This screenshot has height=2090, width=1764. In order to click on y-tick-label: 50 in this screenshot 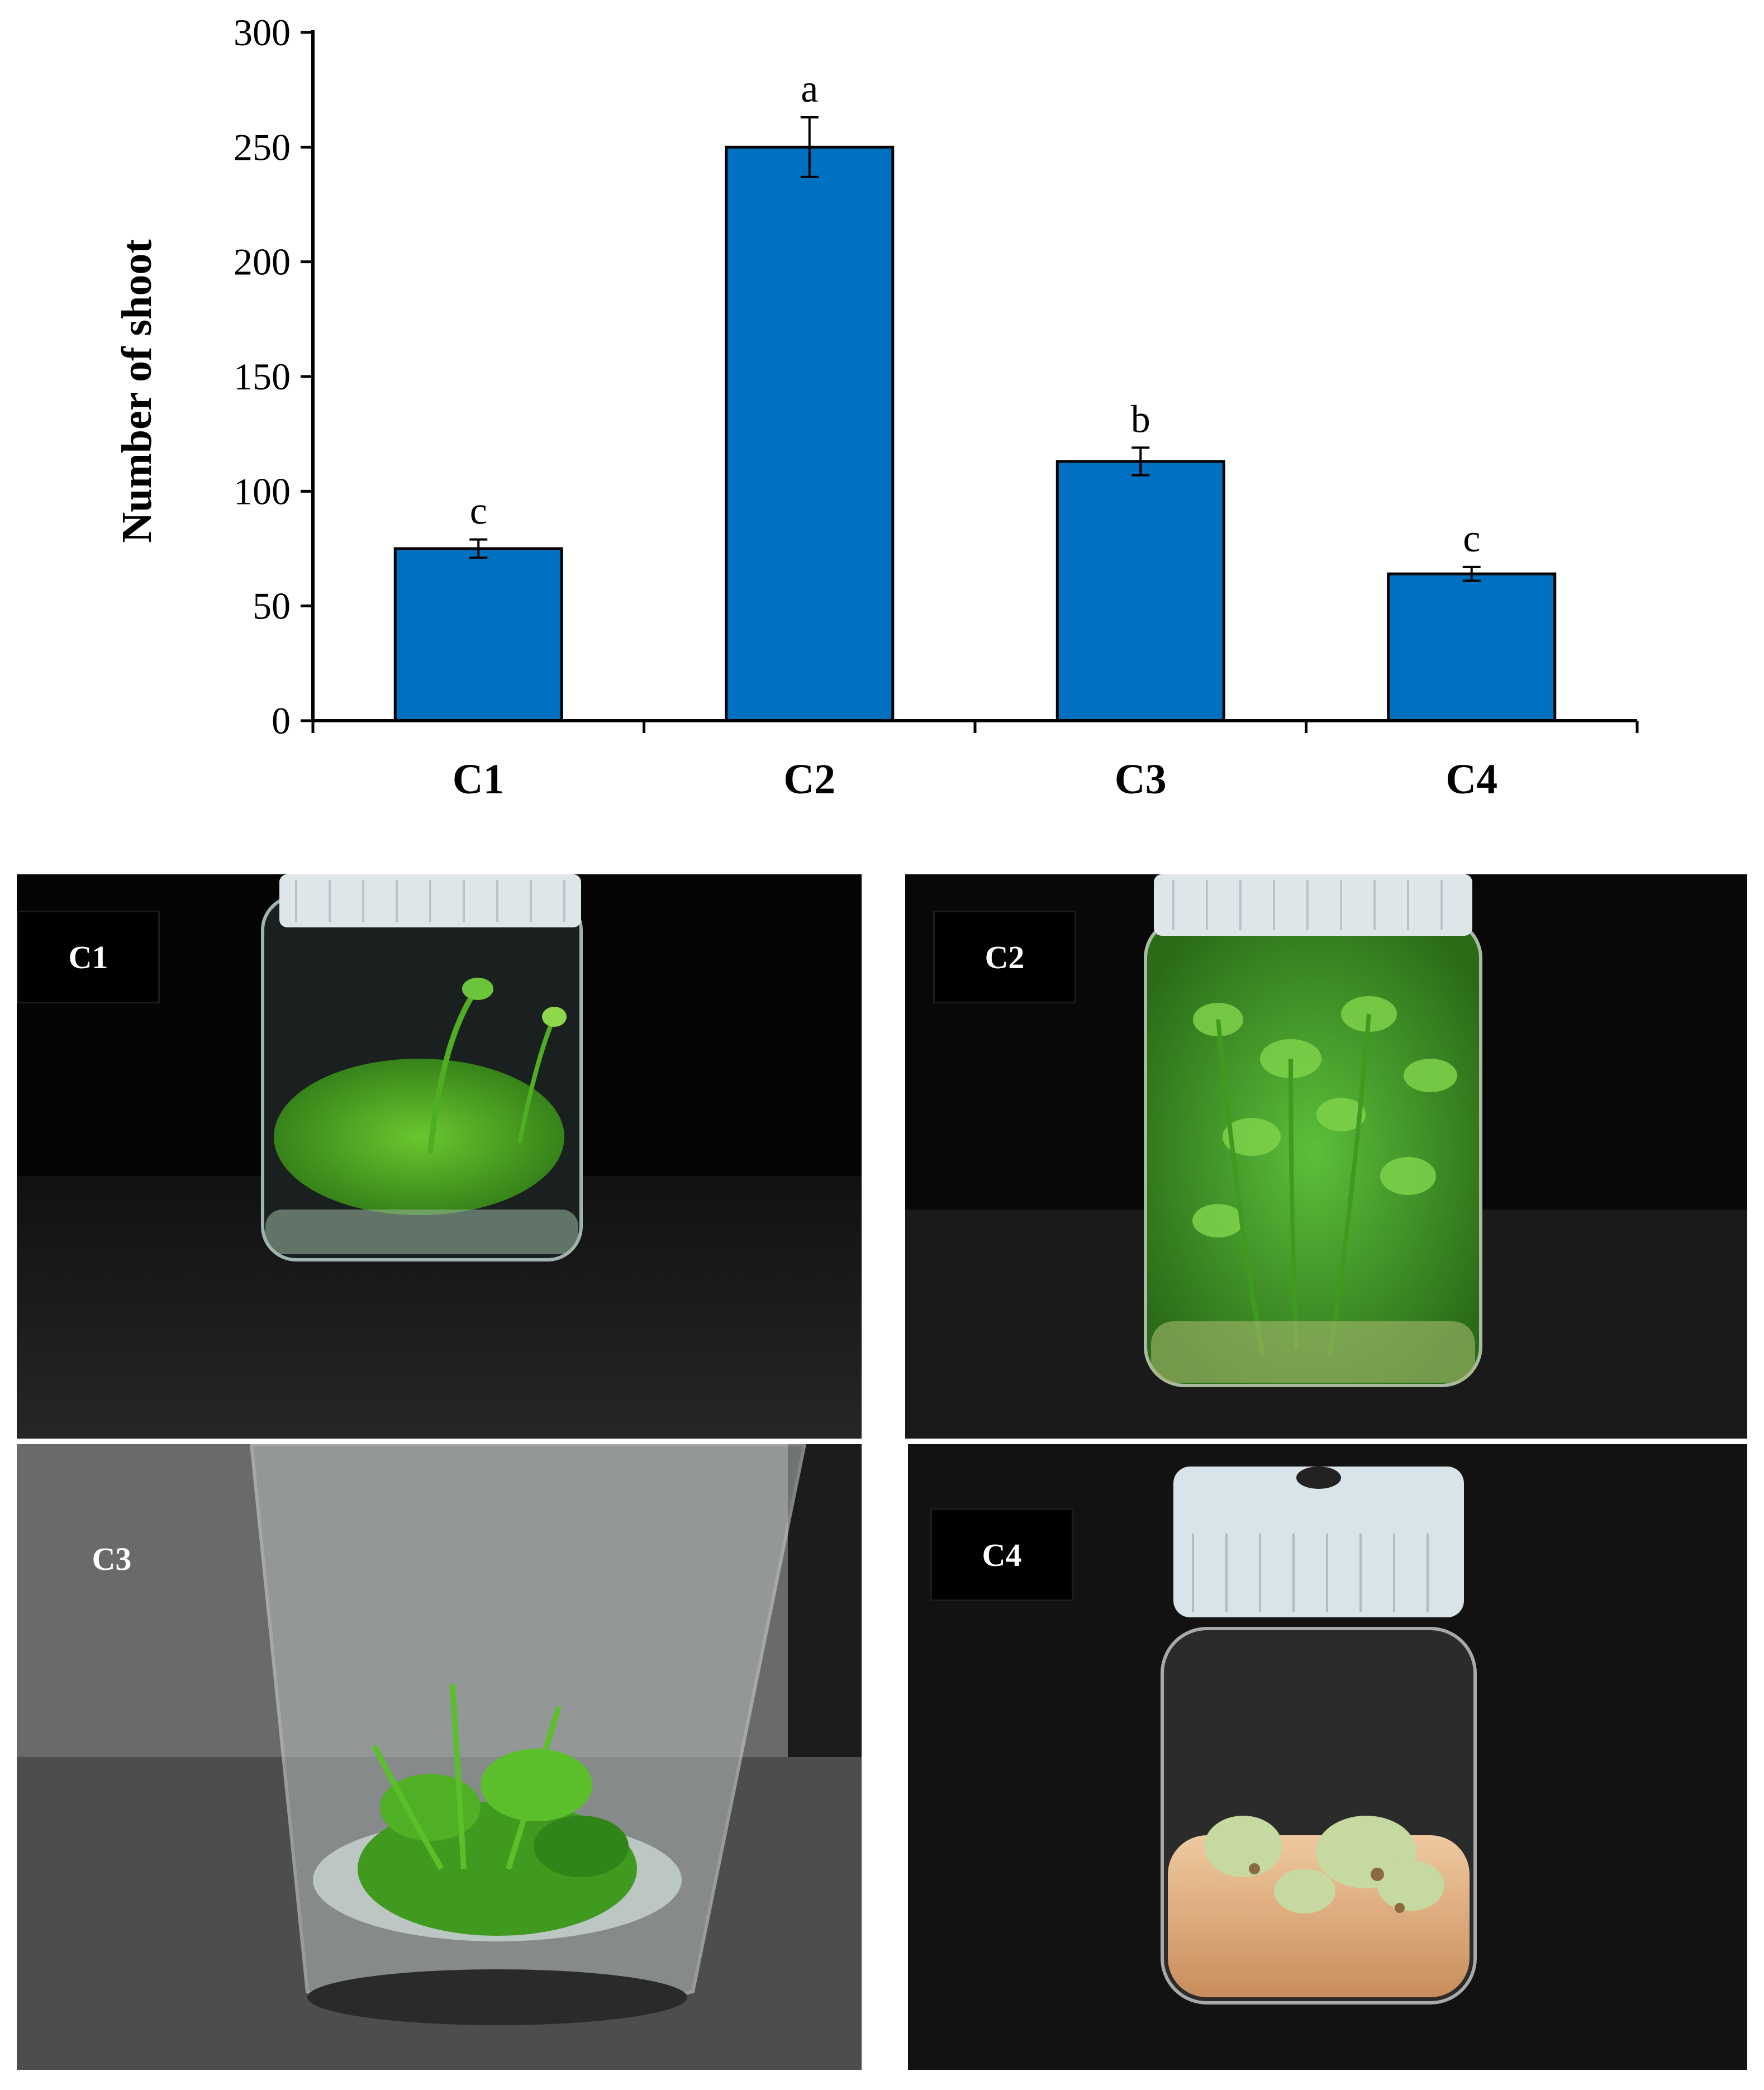, I will do `click(272, 606)`.